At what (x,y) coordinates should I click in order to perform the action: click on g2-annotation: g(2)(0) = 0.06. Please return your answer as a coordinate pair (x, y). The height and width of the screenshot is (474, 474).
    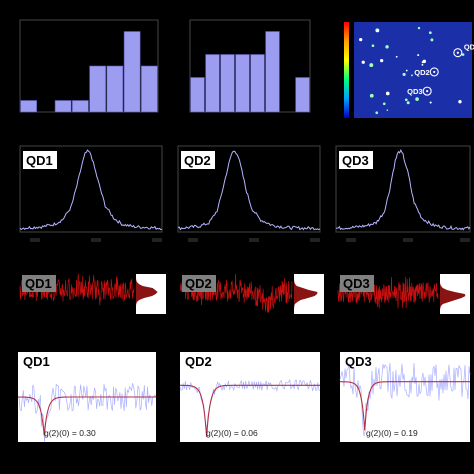
    Looking at the image, I should click on (232, 433).